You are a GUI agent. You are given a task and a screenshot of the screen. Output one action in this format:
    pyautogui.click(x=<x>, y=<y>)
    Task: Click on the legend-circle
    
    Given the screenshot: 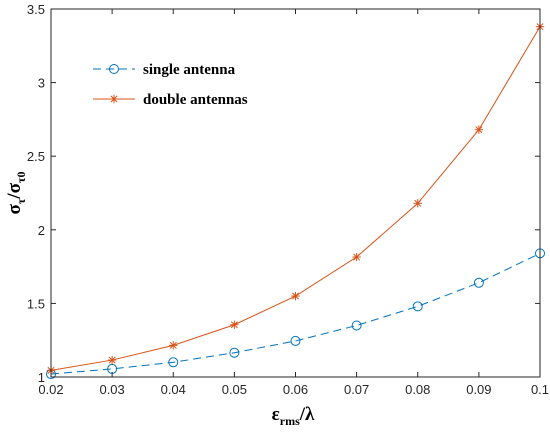 What is the action you would take?
    pyautogui.click(x=114, y=69)
    